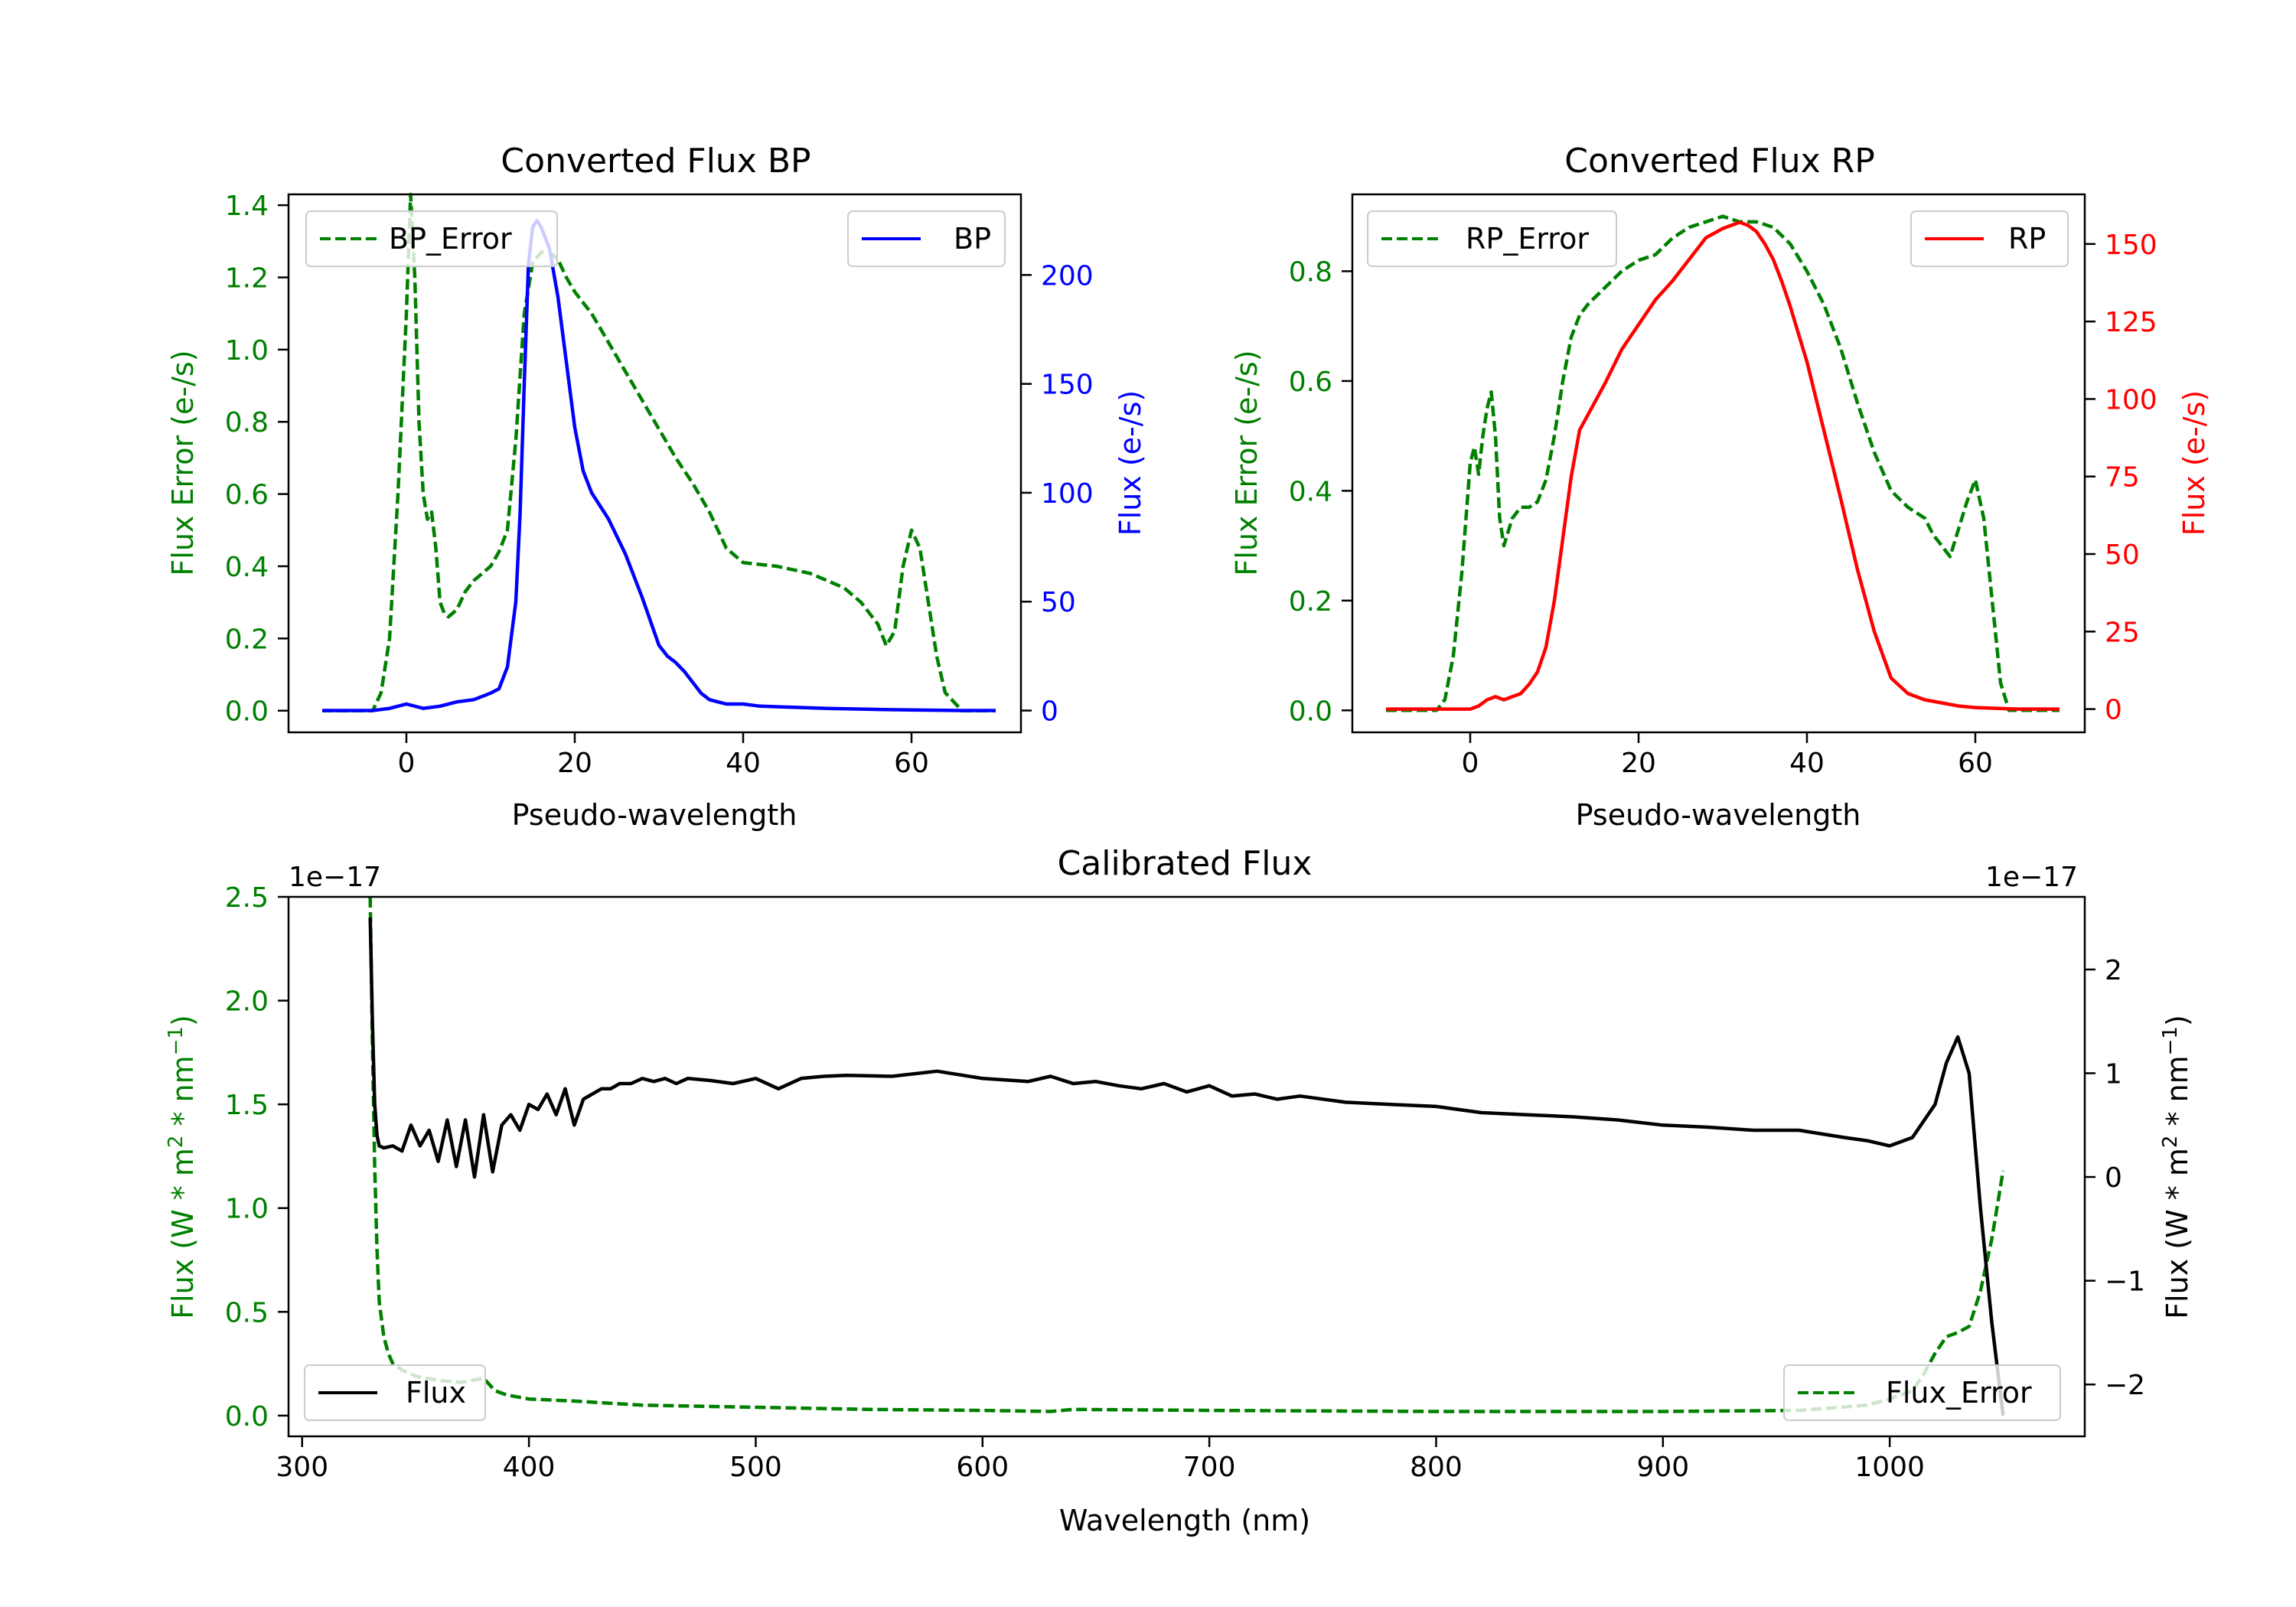  What do you see at coordinates (1718, 815) in the screenshot?
I see `rp-x-axis-label: Pseudo-wavelength` at bounding box center [1718, 815].